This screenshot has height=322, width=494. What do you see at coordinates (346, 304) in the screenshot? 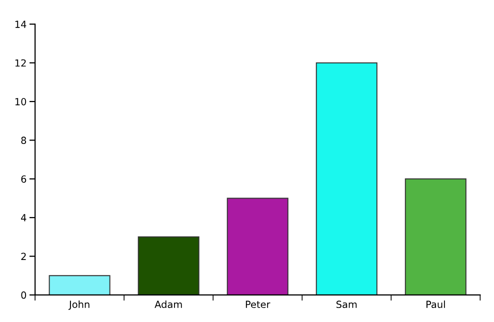
I see `x-tick-label: Sam` at bounding box center [346, 304].